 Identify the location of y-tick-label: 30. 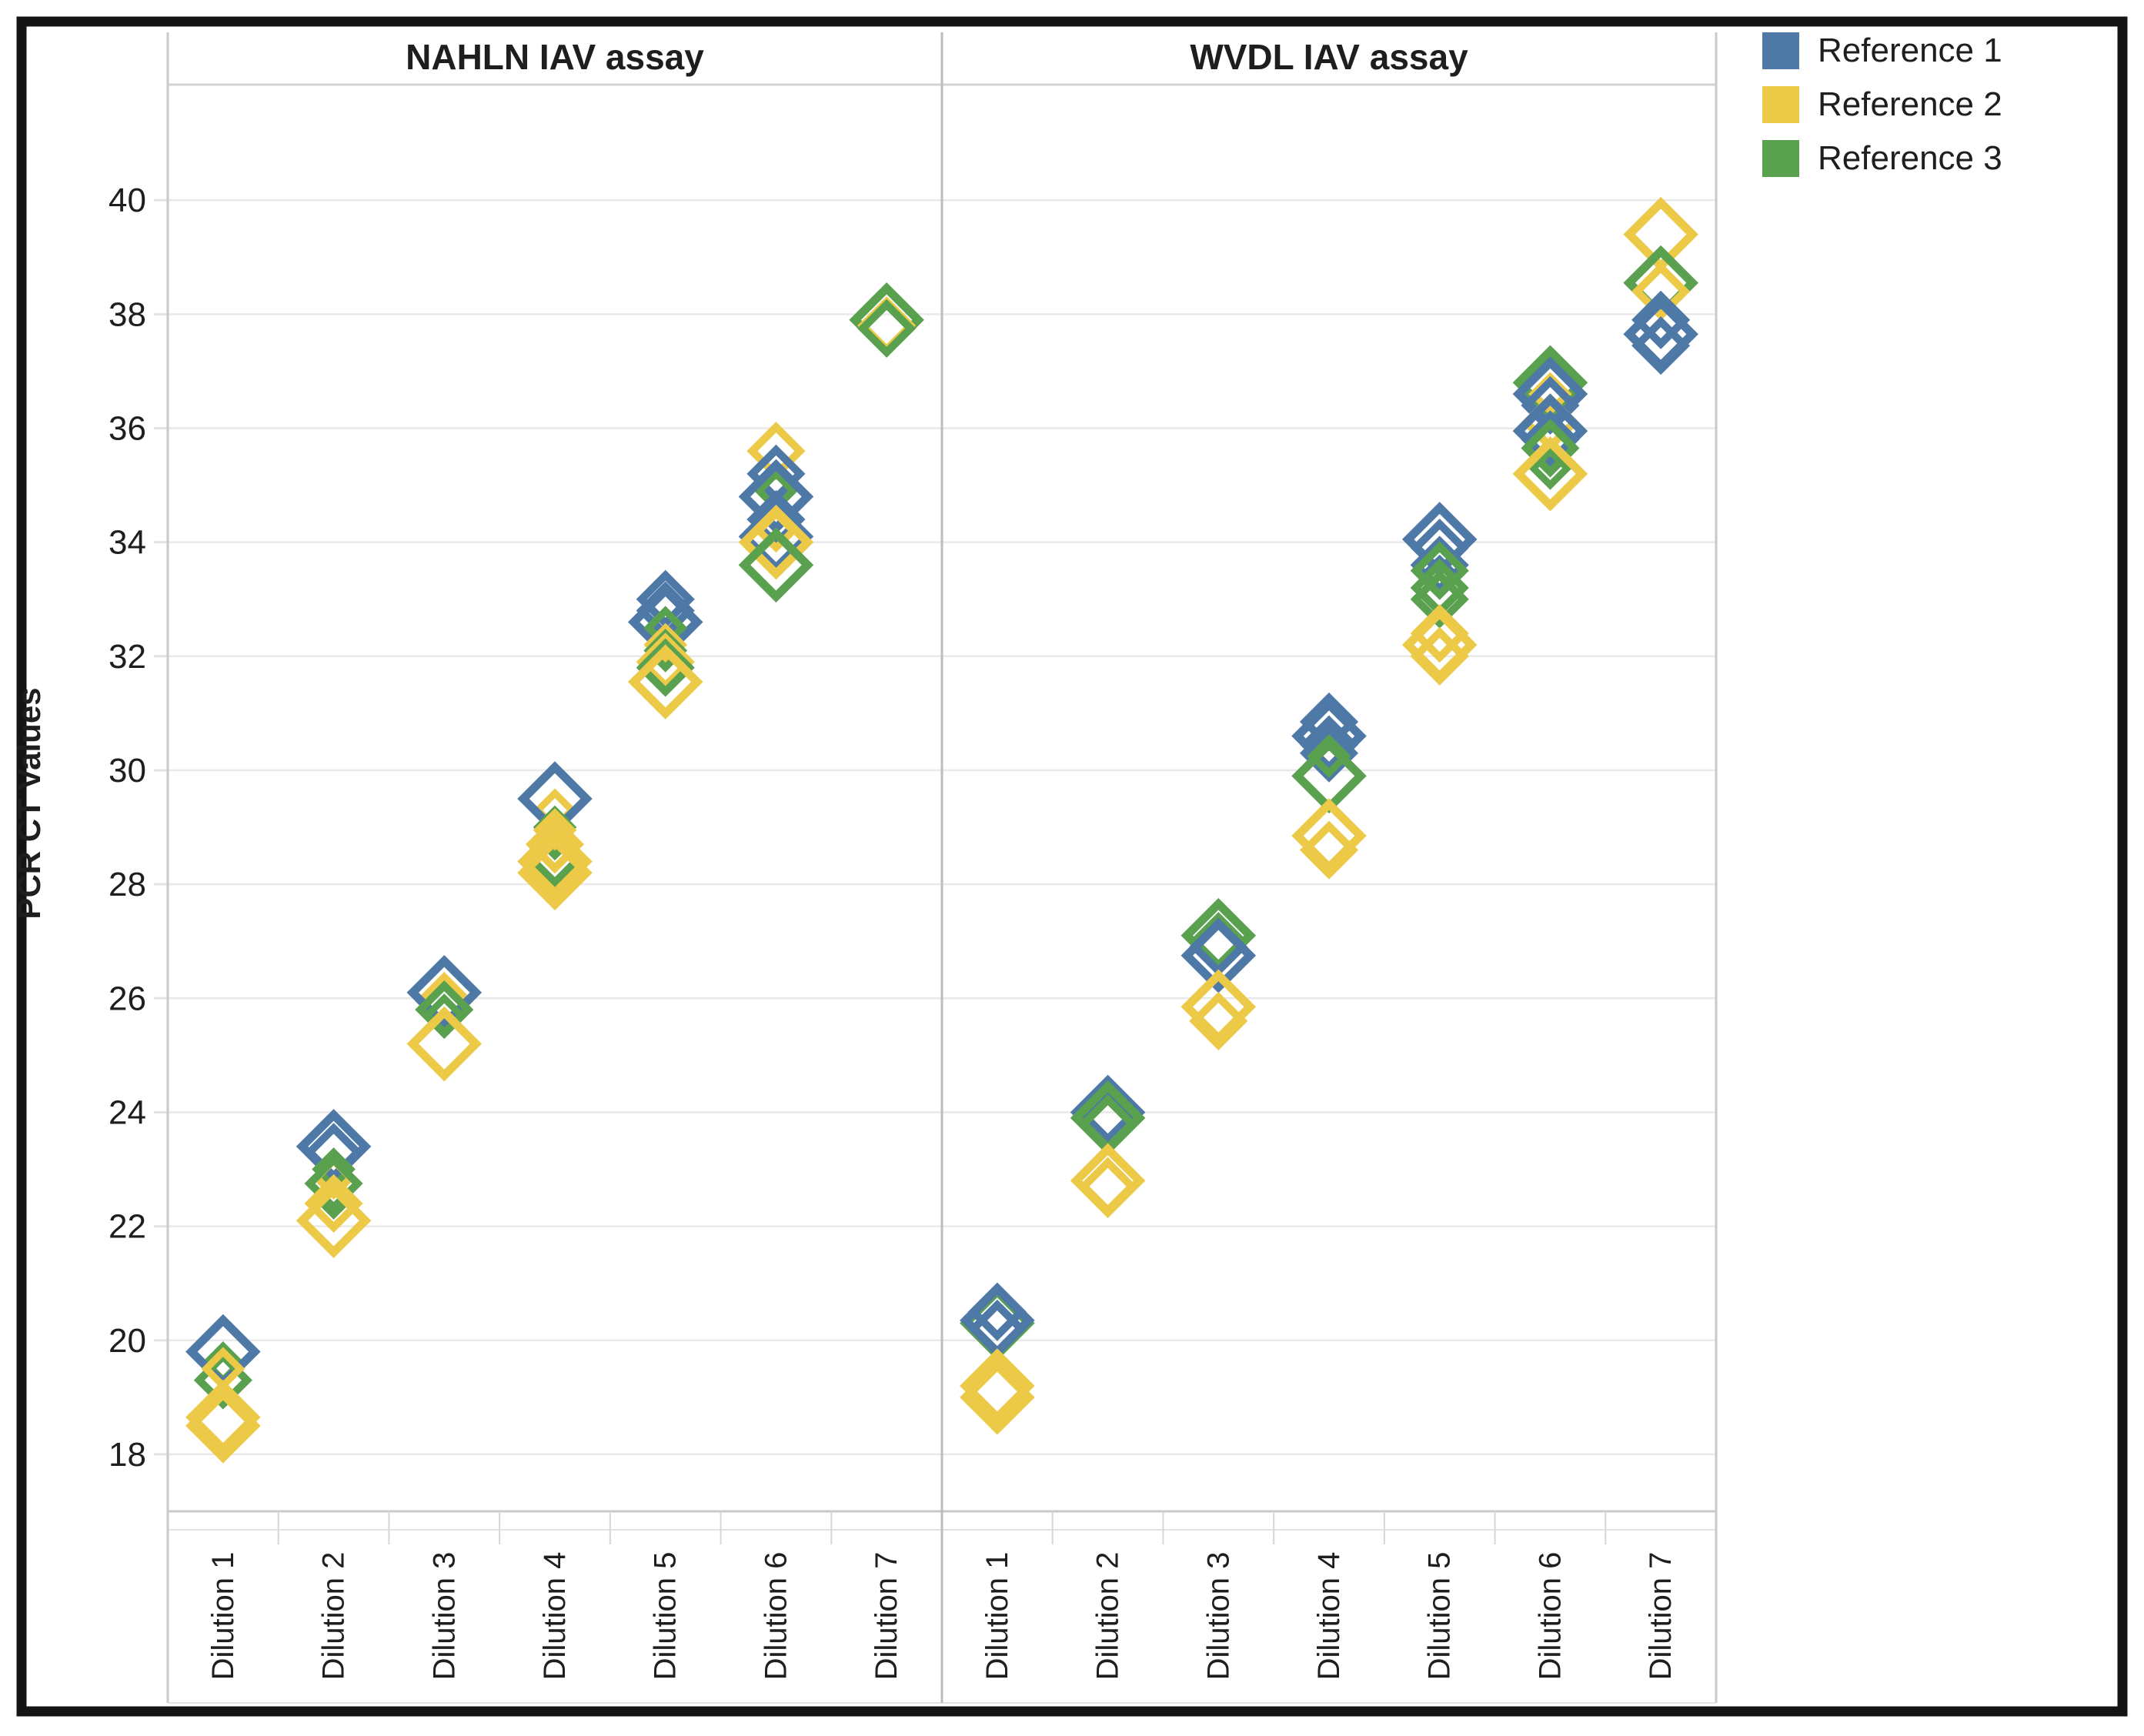
(127, 771).